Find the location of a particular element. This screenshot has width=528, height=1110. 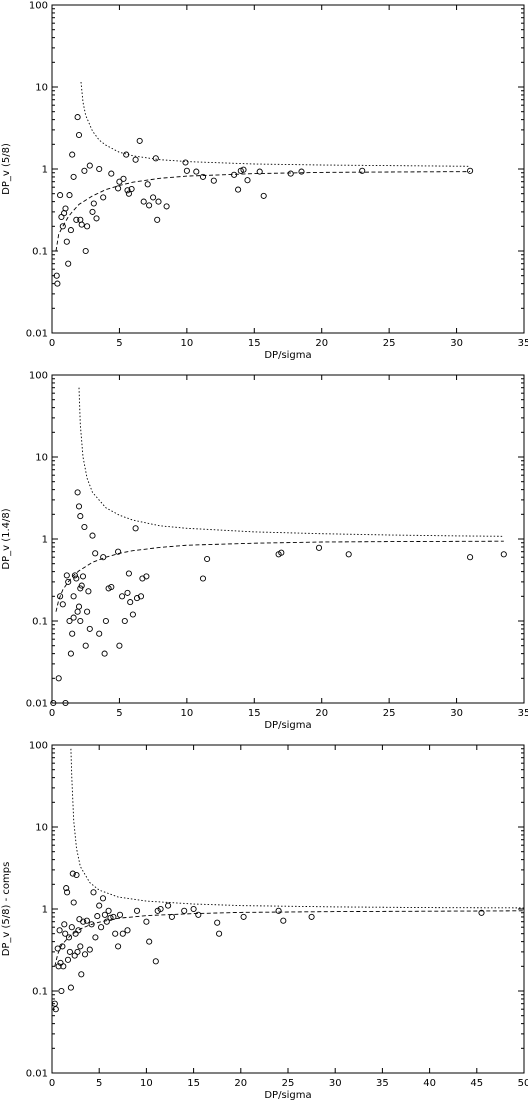

x-tick-label: 30 is located at coordinates (456, 343).